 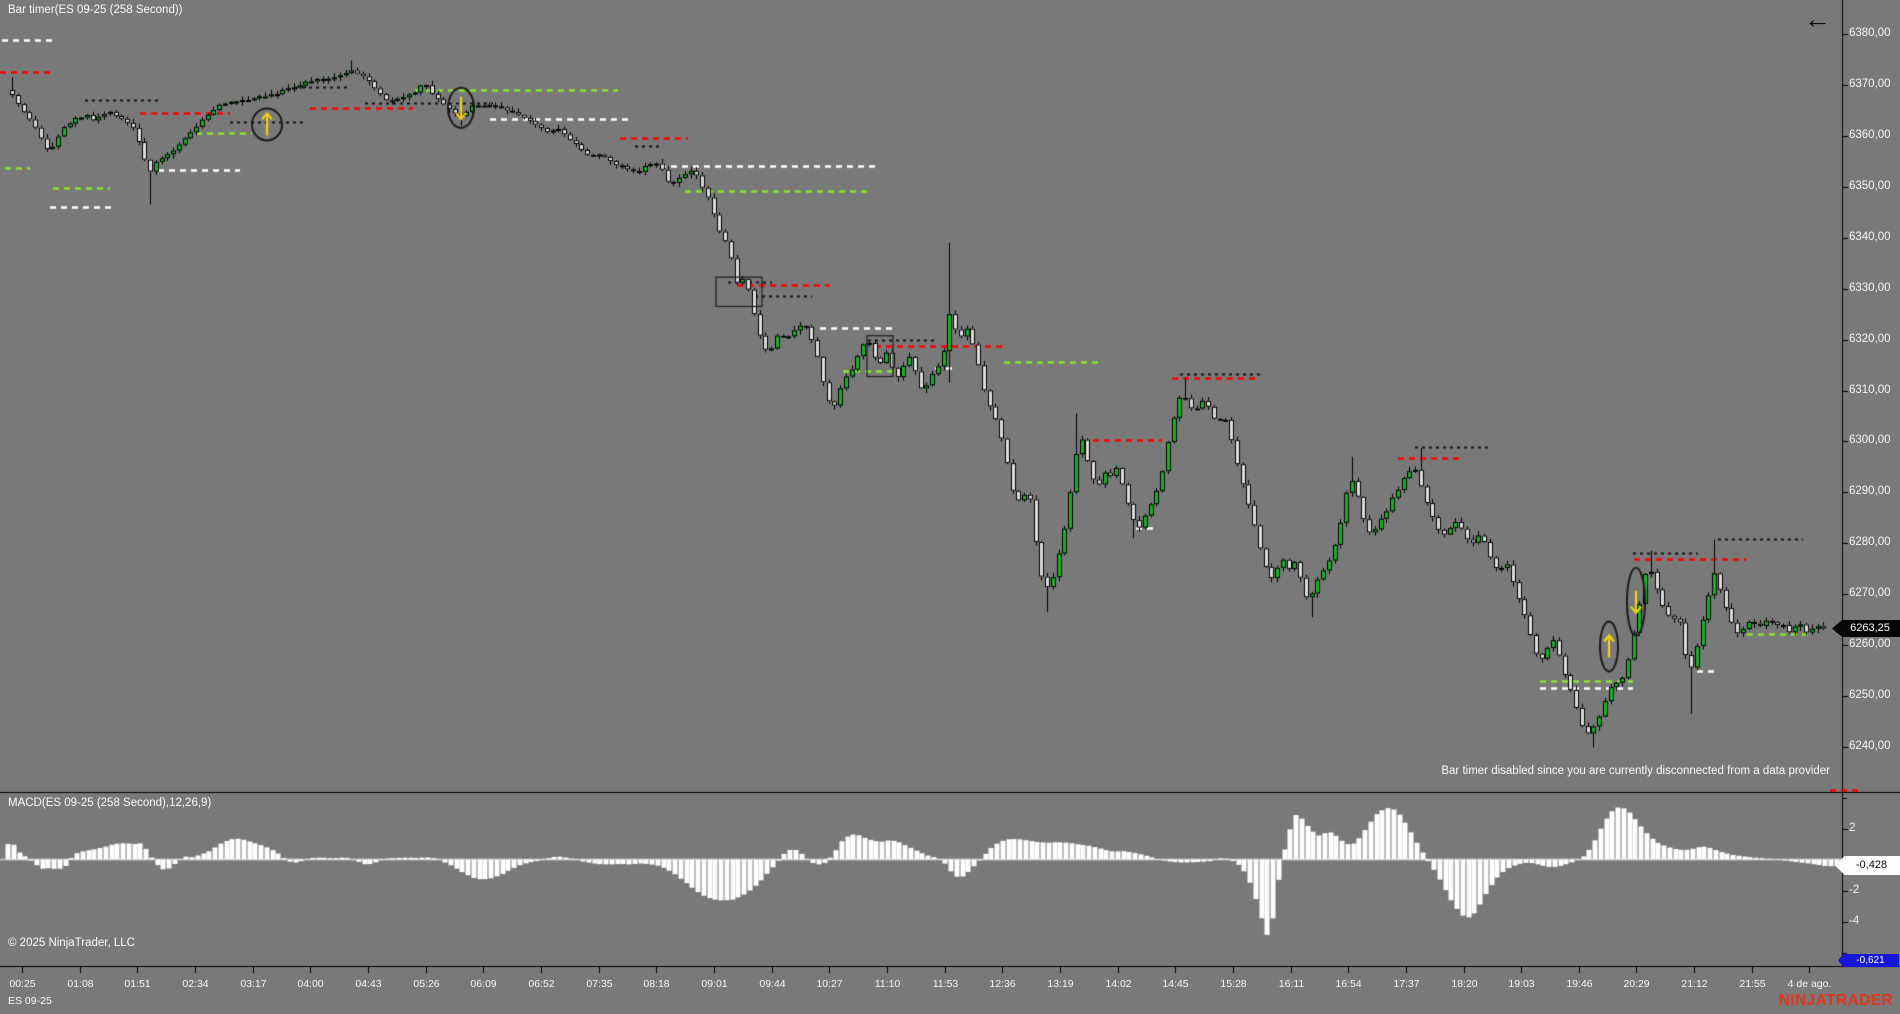 I want to click on time-axis-label: 4 de ago., so click(x=1809, y=984).